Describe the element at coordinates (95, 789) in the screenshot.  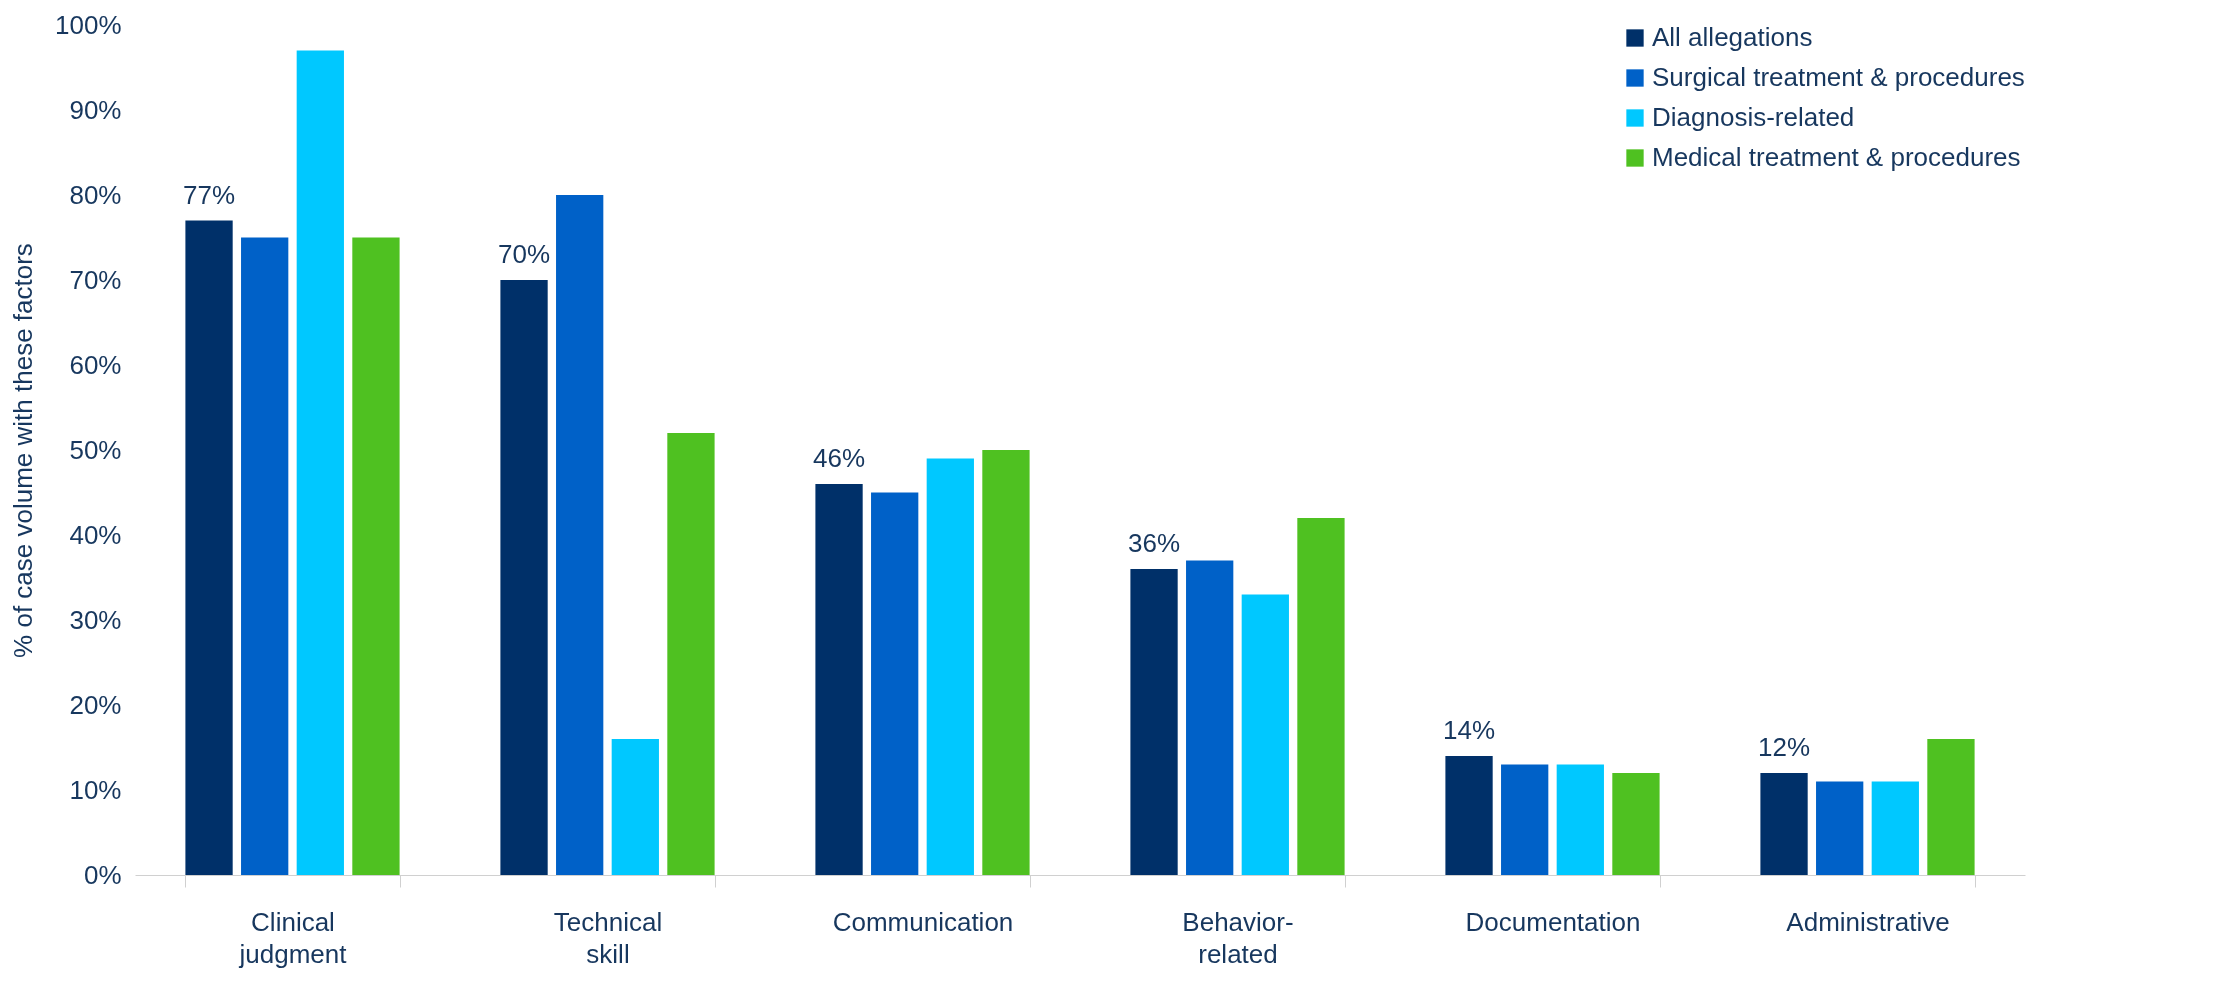
I see `y-tick-label: 10%` at that location.